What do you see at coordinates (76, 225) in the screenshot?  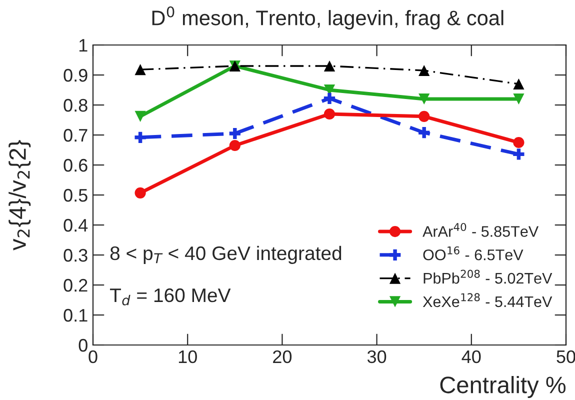 I see `y-tick-label: 0.4` at bounding box center [76, 225].